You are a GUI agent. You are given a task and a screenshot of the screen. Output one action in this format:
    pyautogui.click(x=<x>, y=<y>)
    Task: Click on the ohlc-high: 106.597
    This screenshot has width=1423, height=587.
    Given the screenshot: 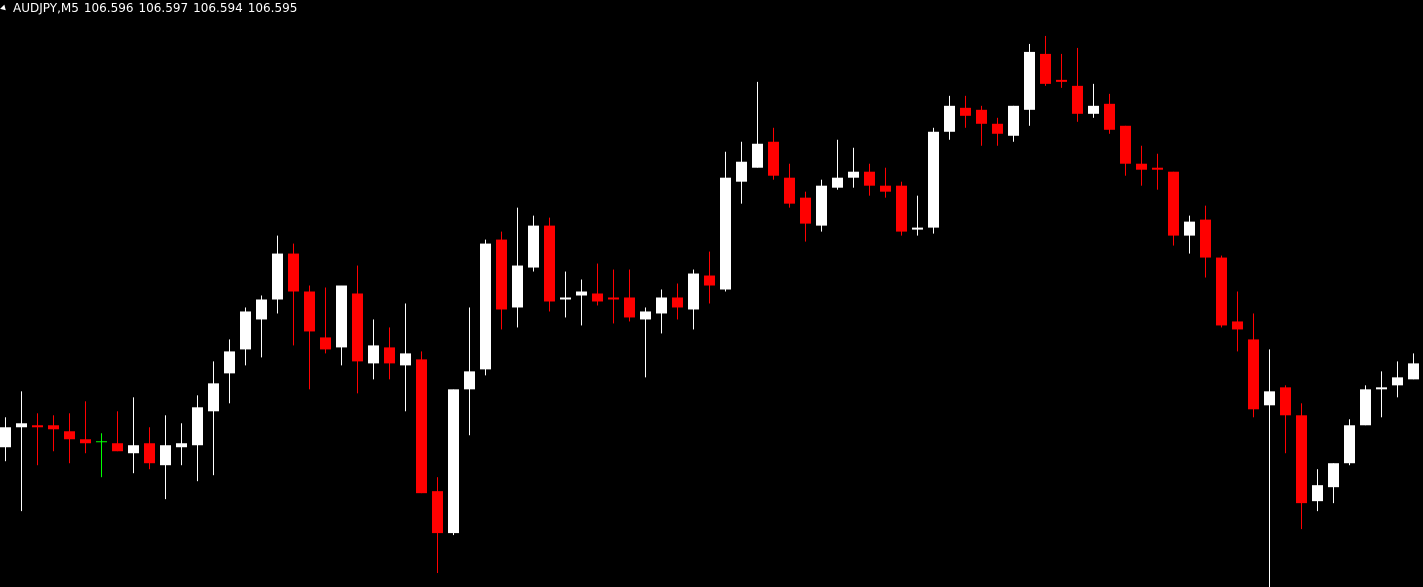 What is the action you would take?
    pyautogui.click(x=163, y=8)
    